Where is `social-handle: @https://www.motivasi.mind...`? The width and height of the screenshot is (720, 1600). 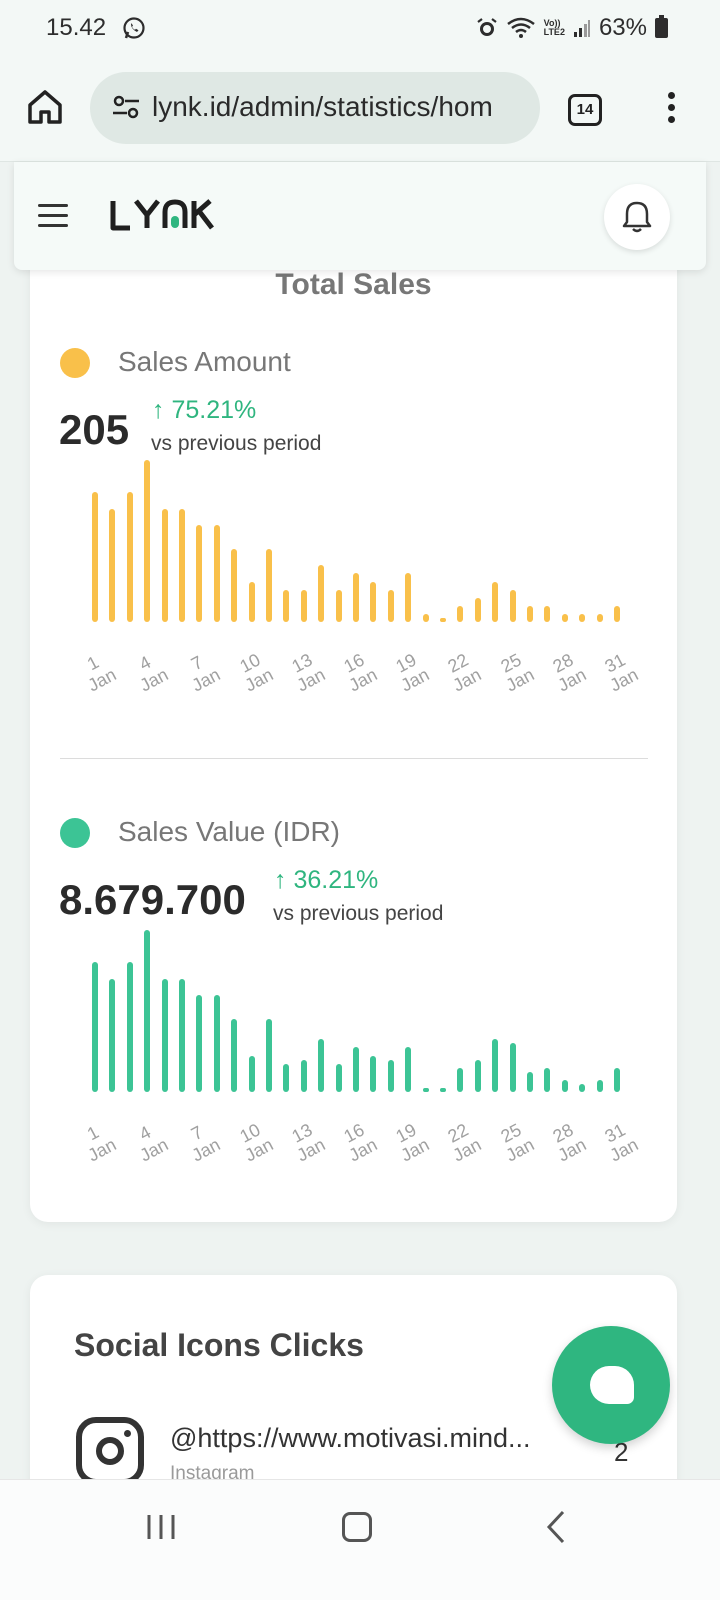
social-handle: @https://www.motivasi.mind... is located at coordinates (350, 1438).